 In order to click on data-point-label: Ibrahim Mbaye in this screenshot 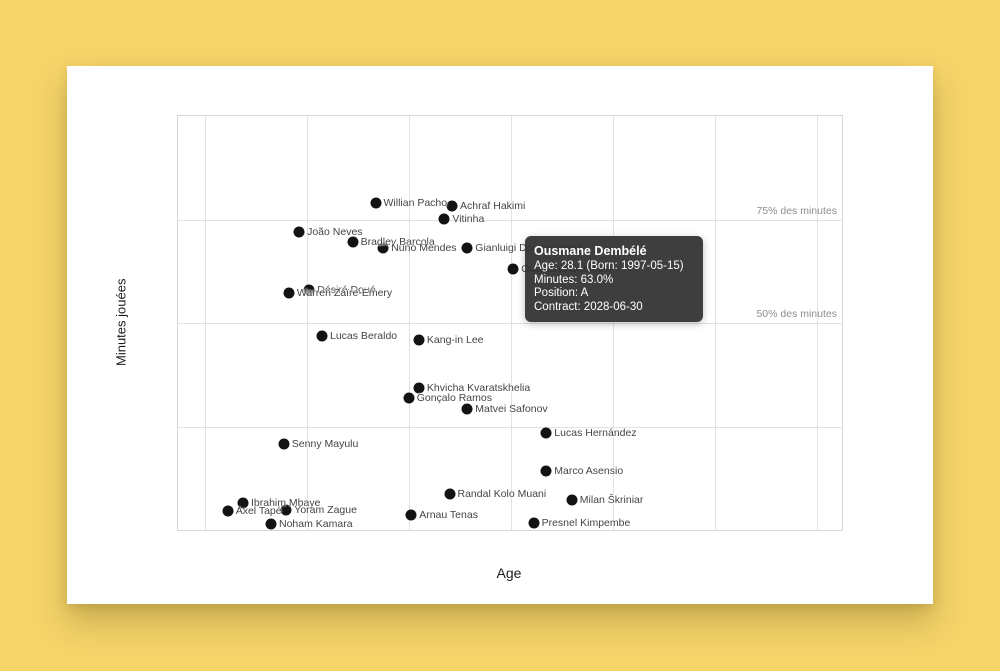, I will do `click(286, 503)`.